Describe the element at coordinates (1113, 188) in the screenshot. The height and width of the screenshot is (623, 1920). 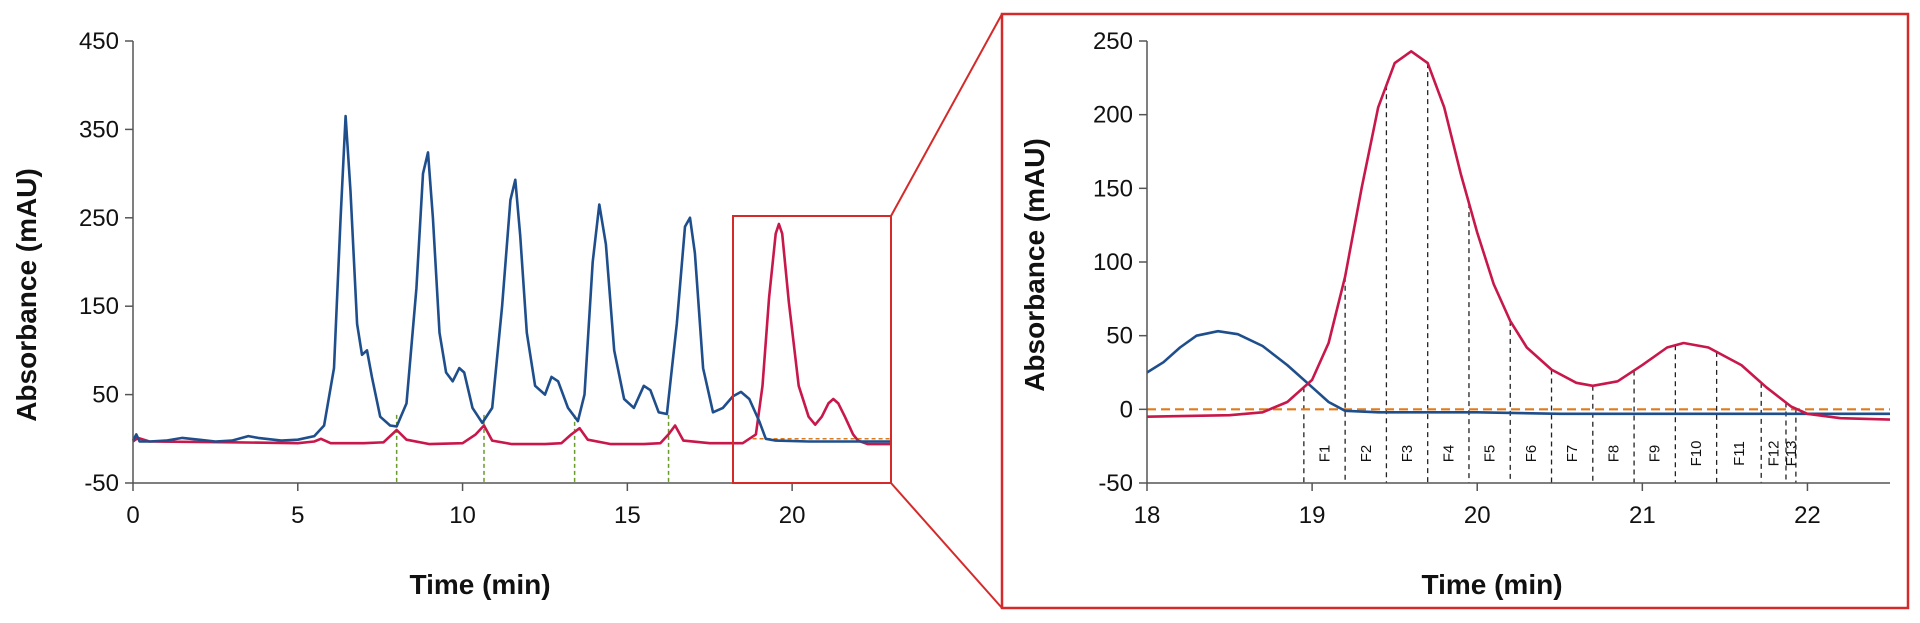
I see `zoom-y-tick-label: 150` at that location.